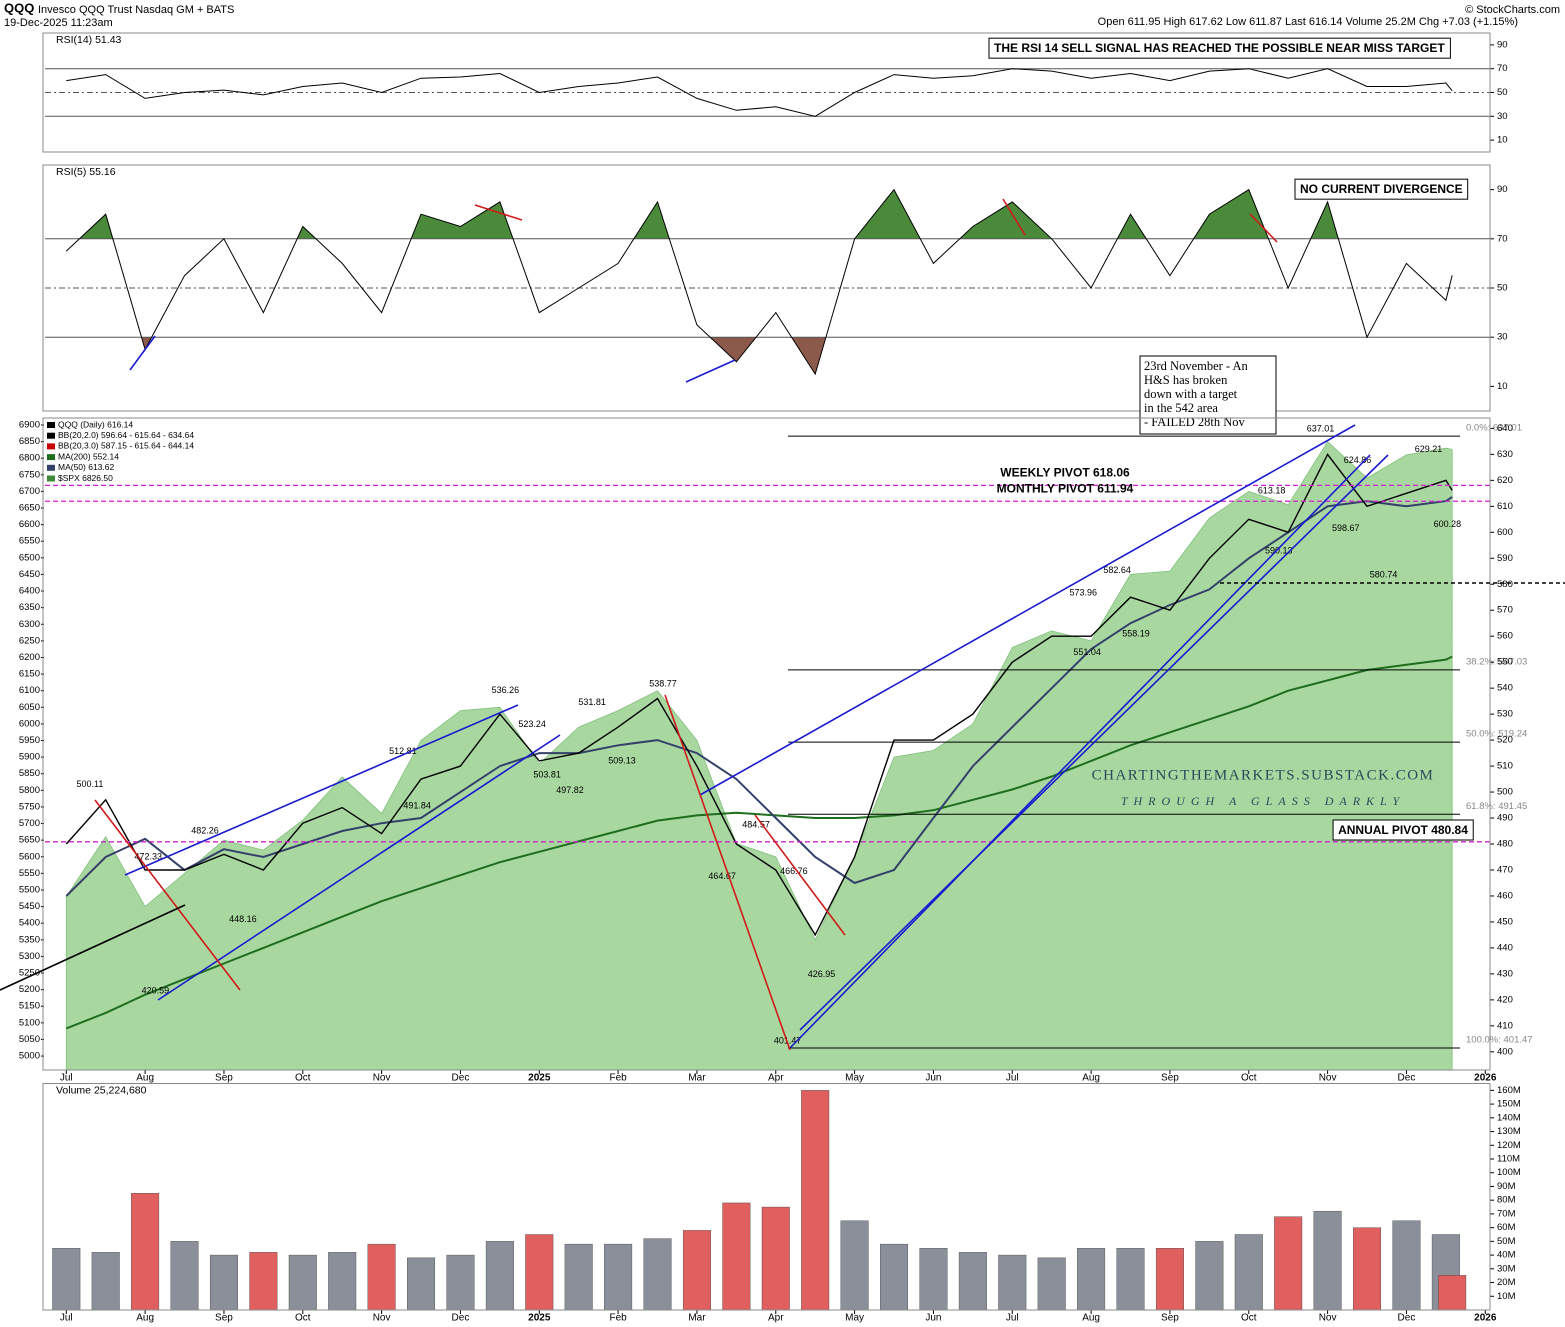 The height and width of the screenshot is (1327, 1565). I want to click on y2-tick-label: 5900, so click(29, 757).